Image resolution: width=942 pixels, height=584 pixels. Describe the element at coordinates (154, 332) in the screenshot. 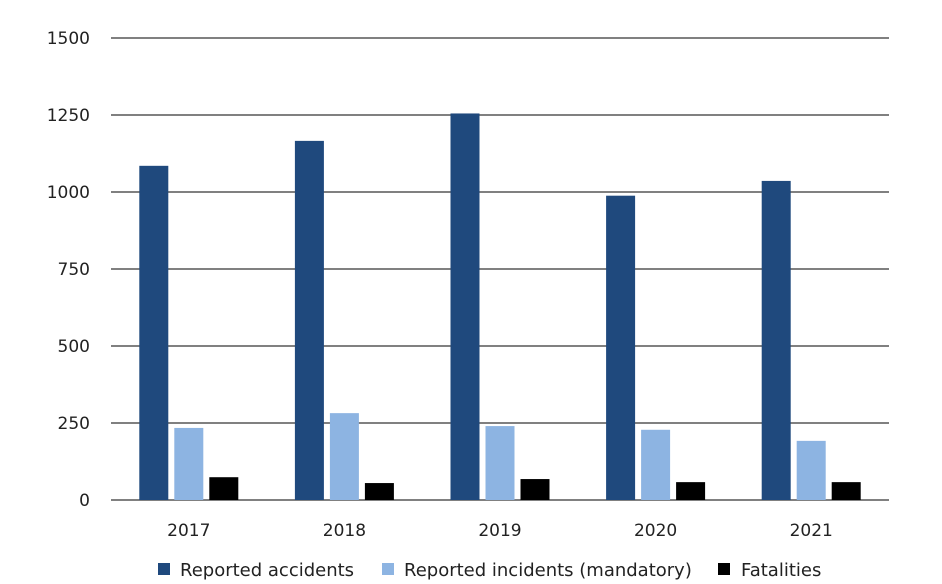

I see `bar-reported-accidents-2017` at that location.